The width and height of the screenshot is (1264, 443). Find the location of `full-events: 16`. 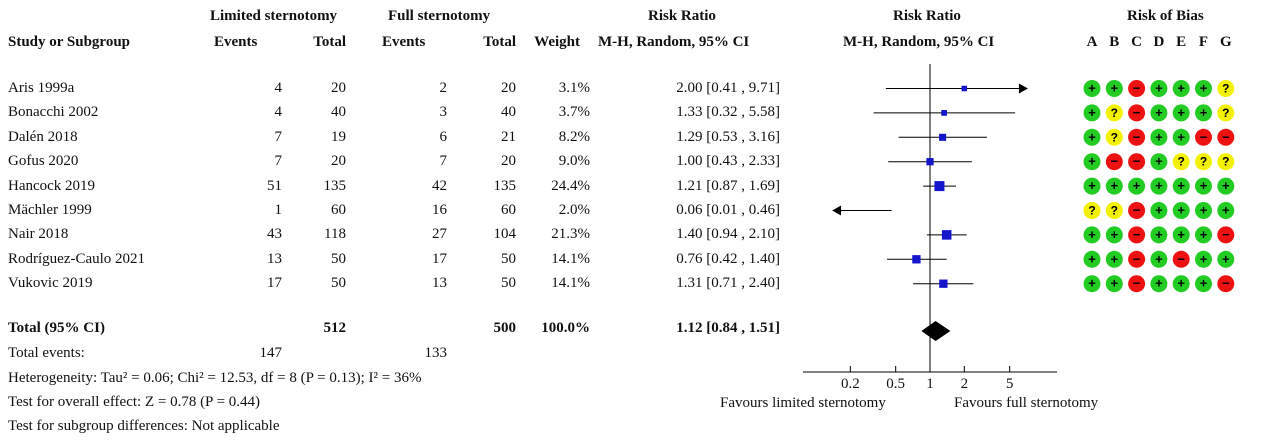

full-events: 16 is located at coordinates (439, 210).